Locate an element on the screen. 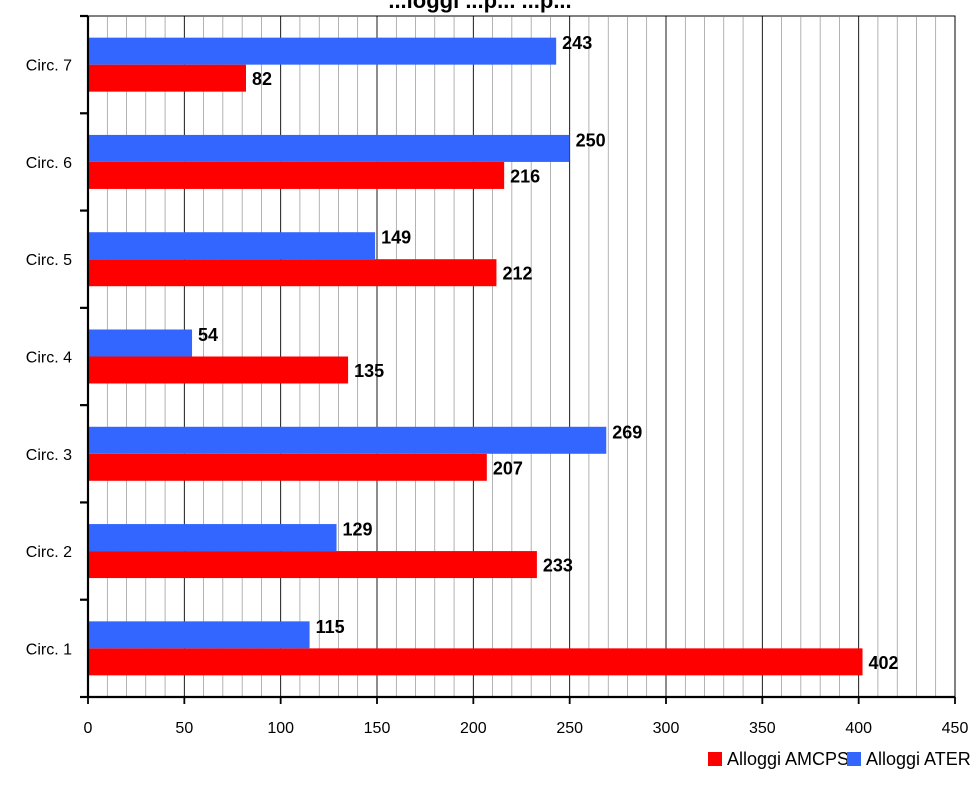  data-label-ater-6: 250 is located at coordinates (591, 140).